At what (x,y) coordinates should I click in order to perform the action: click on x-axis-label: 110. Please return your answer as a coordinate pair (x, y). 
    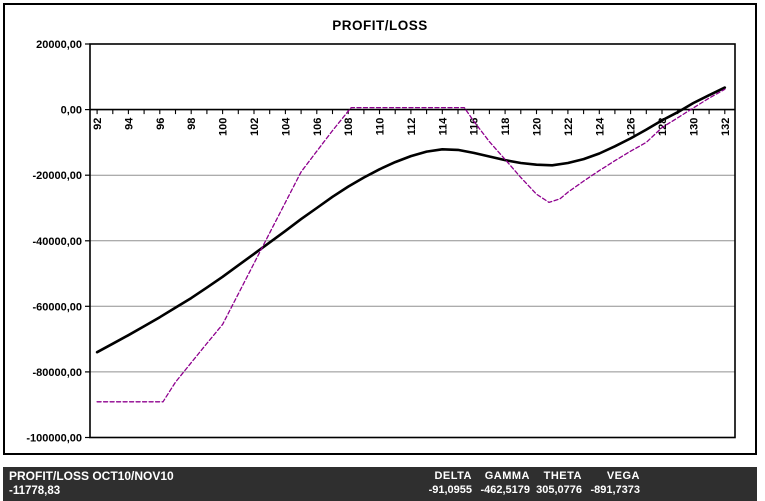
    Looking at the image, I should click on (381, 127).